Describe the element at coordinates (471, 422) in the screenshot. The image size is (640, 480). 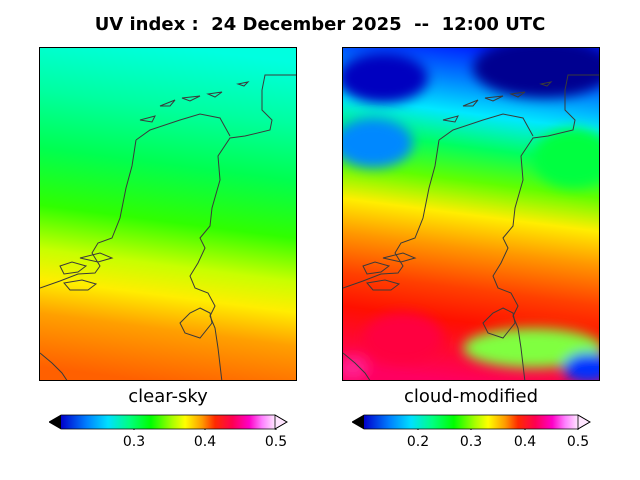
I see `colorbar-cloud-modified` at that location.